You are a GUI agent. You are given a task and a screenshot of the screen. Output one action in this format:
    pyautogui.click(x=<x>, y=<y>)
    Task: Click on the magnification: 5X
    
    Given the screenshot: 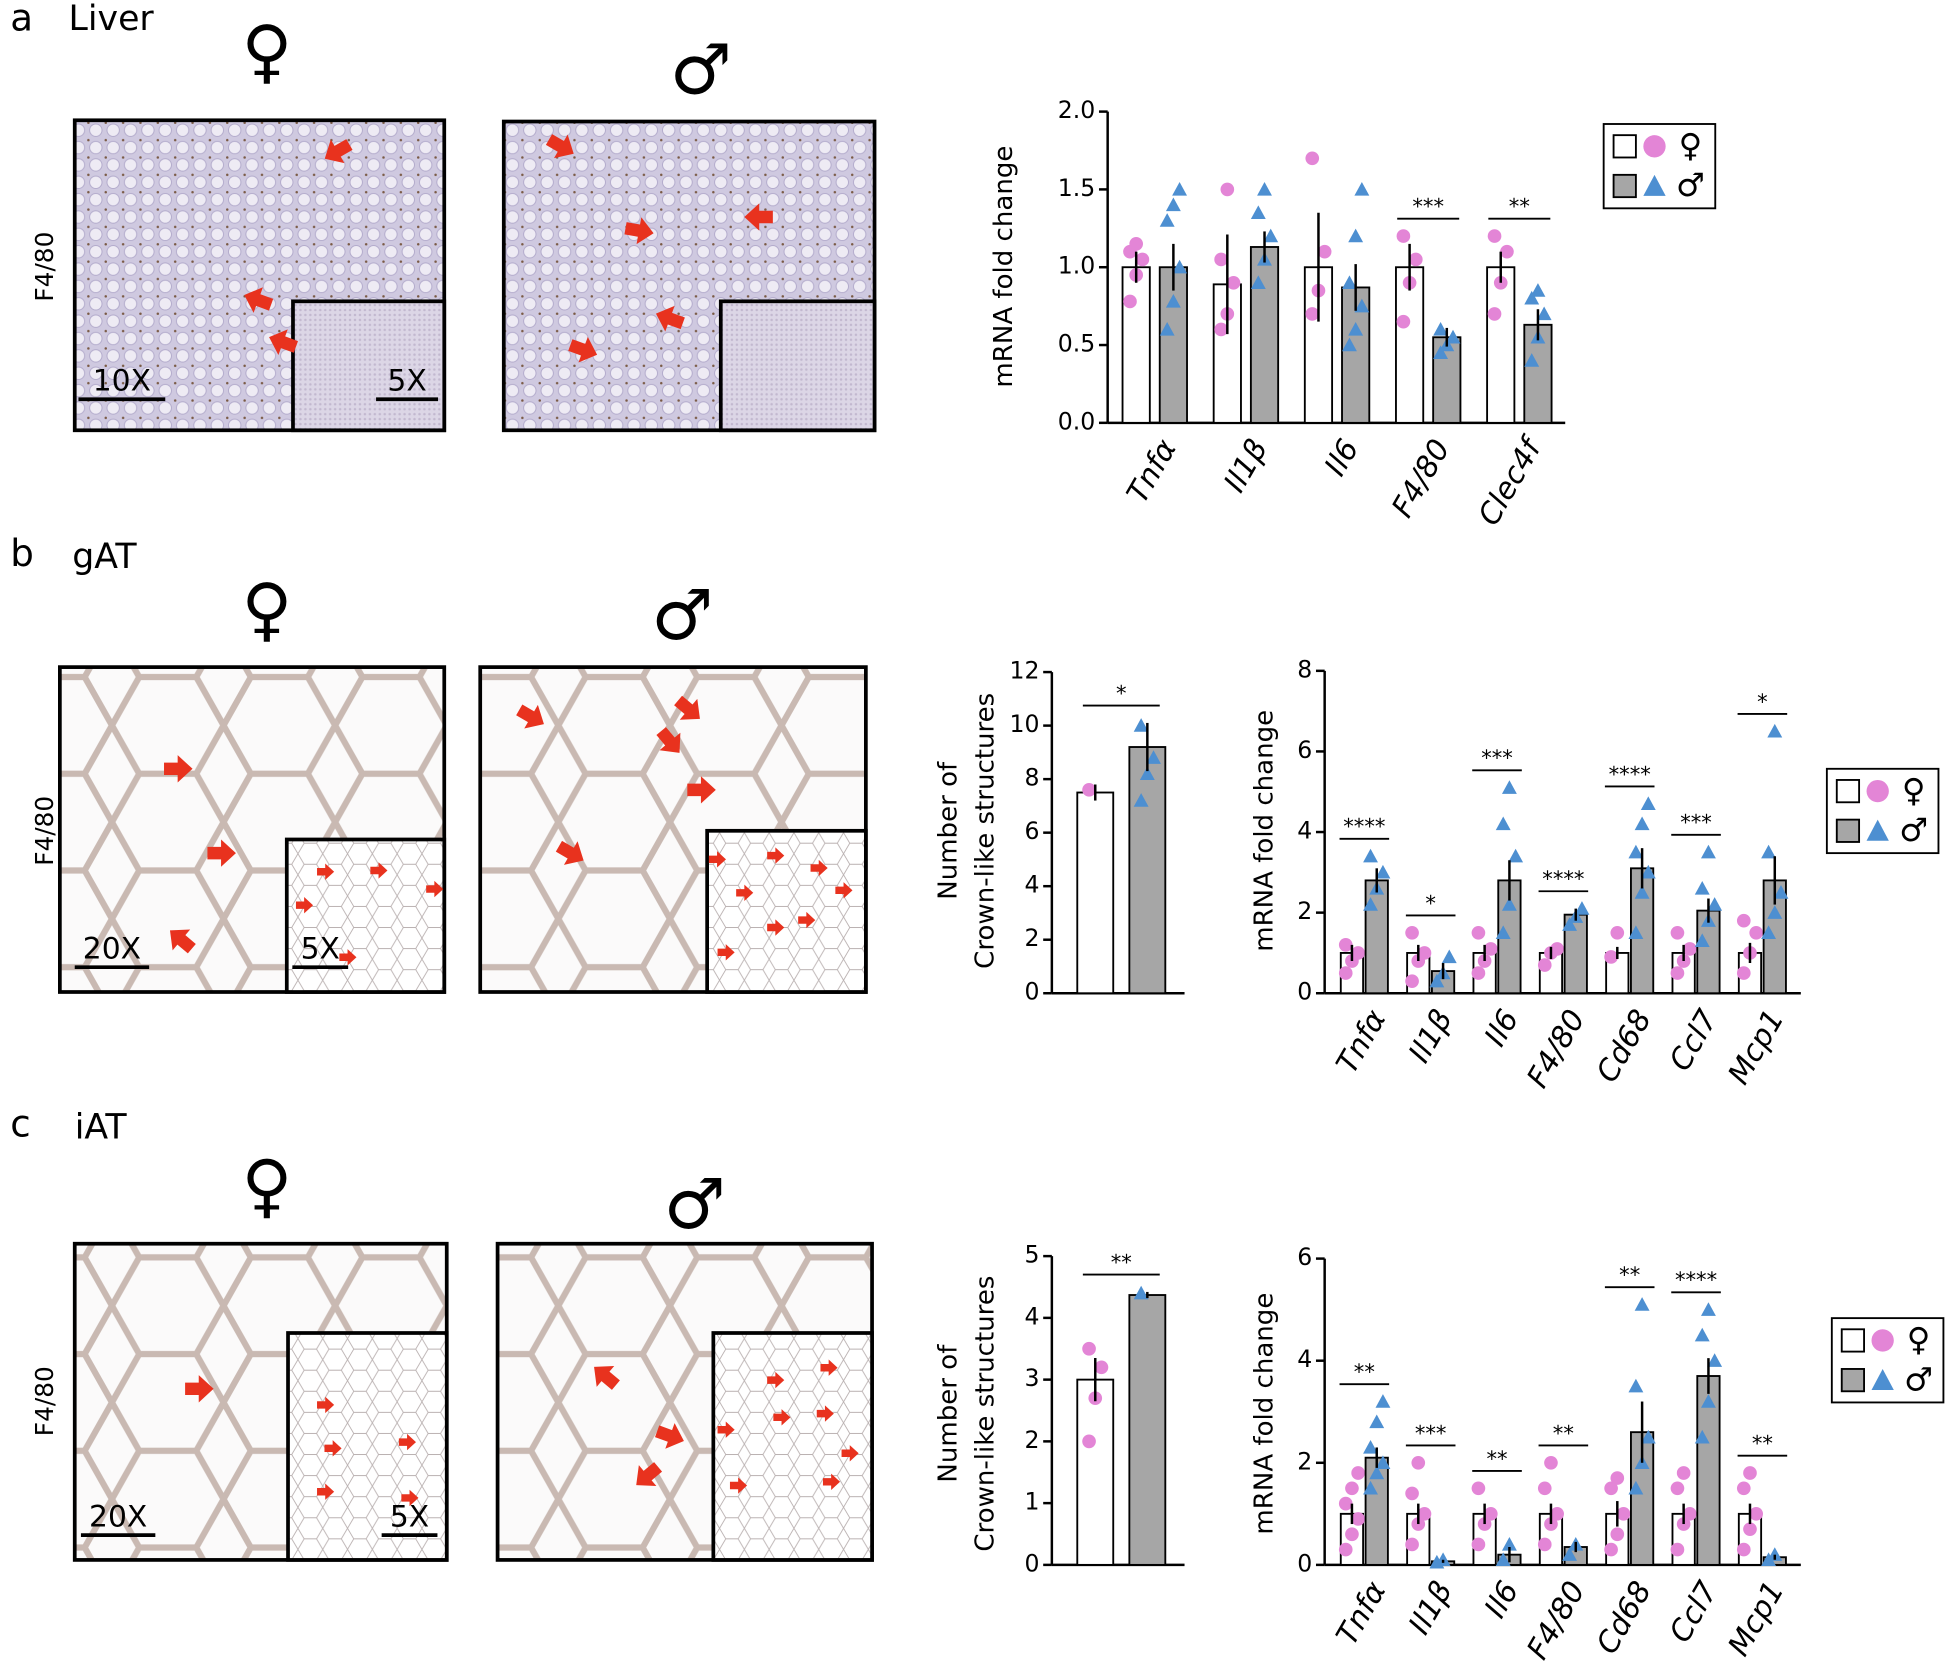 What is the action you would take?
    pyautogui.click(x=406, y=380)
    